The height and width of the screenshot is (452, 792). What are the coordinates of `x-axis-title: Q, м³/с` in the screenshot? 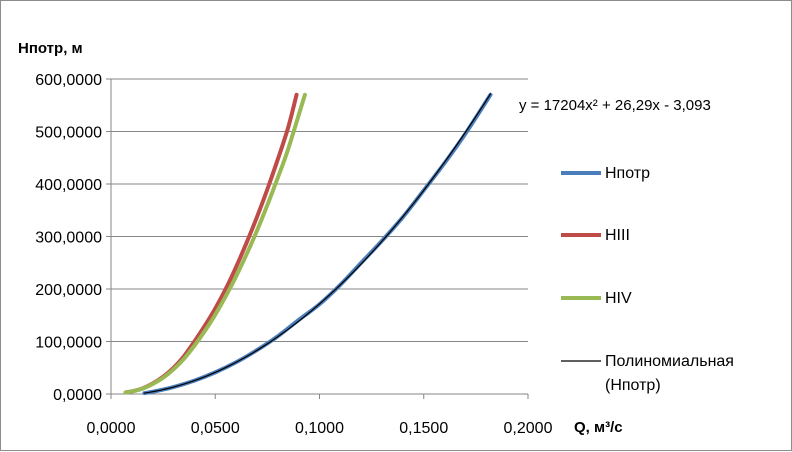 It's located at (598, 427).